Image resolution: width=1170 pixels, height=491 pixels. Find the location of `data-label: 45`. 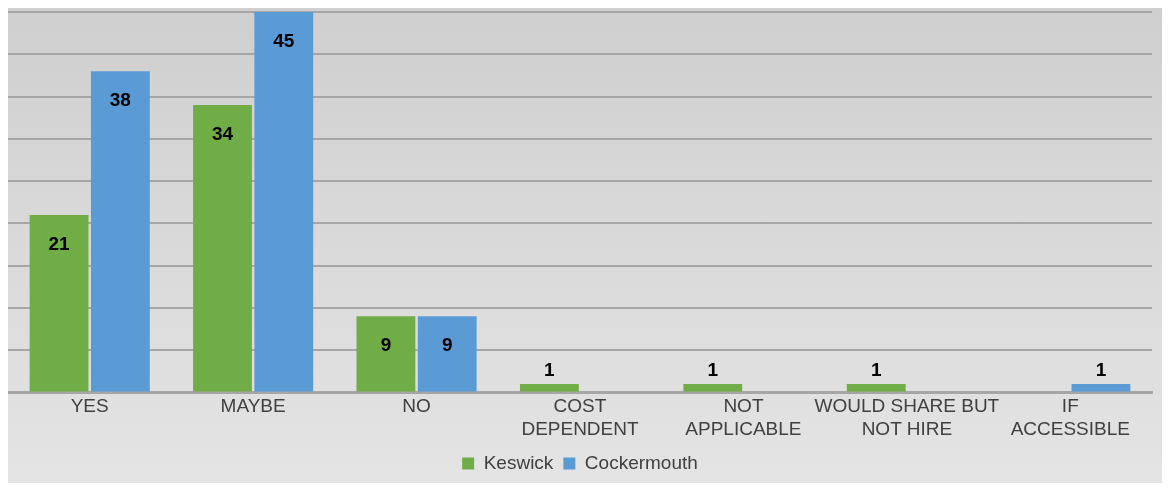

data-label: 45 is located at coordinates (284, 40).